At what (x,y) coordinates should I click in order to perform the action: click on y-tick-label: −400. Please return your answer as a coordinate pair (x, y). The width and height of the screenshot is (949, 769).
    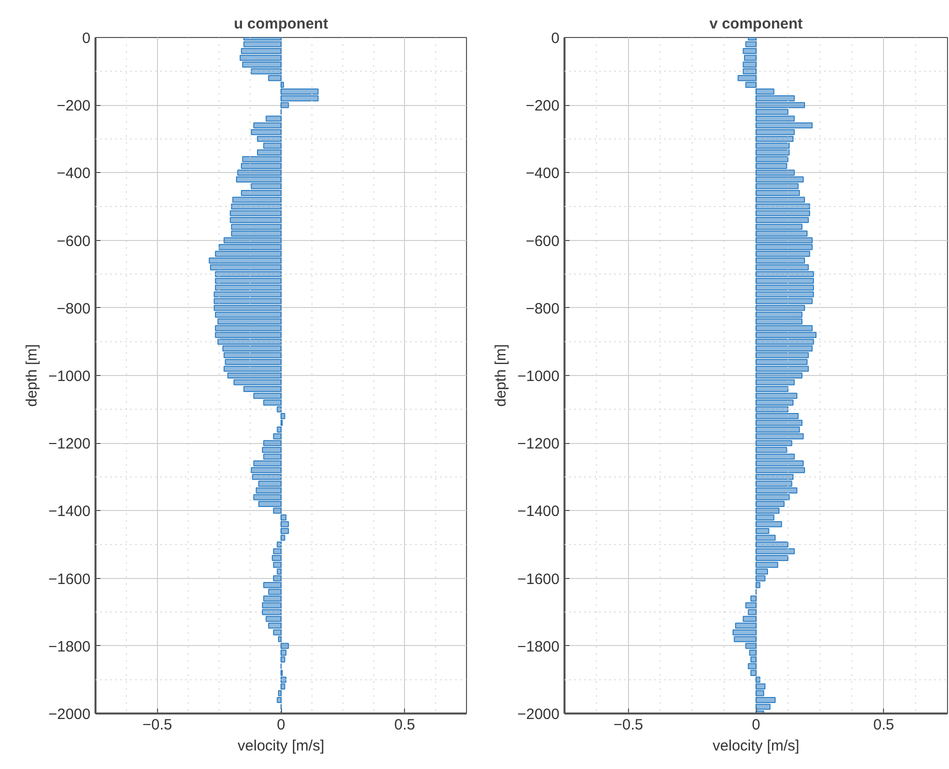
    Looking at the image, I should click on (543, 173).